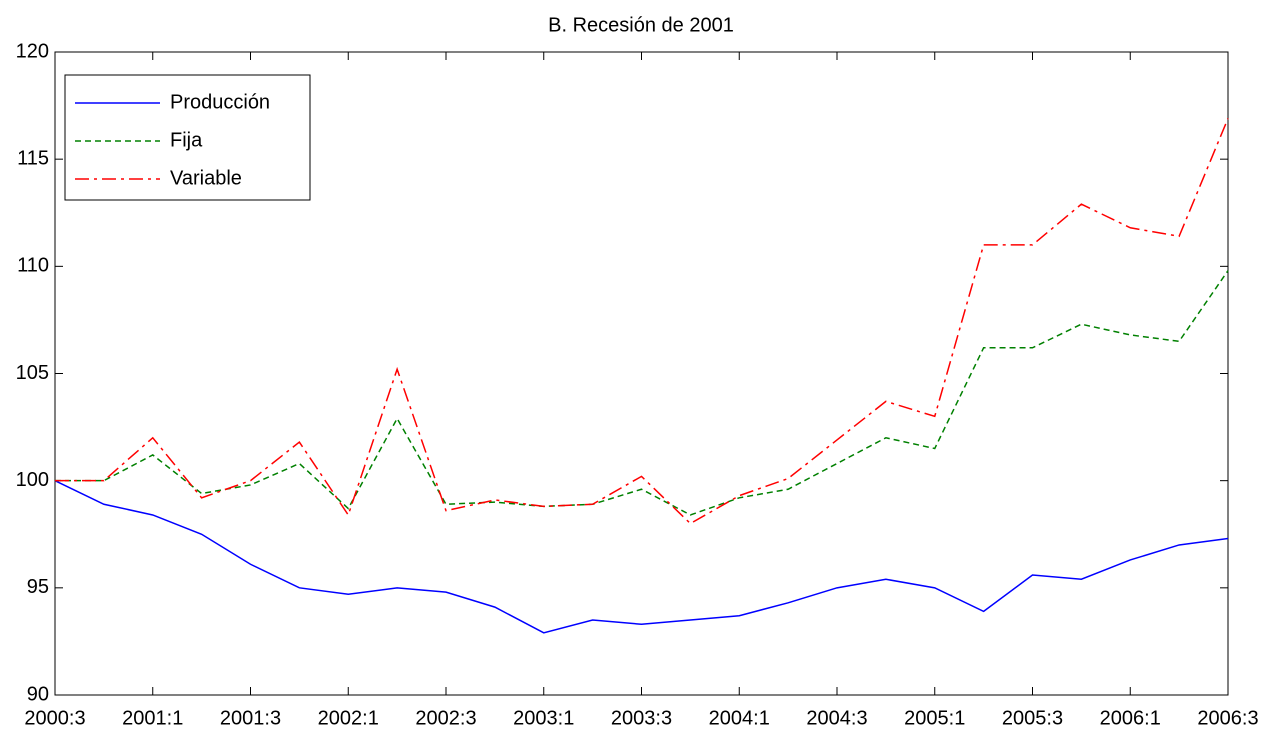 Image resolution: width=1272 pixels, height=732 pixels. Describe the element at coordinates (348, 718) in the screenshot. I see `x-tick-label: 2002:1` at that location.